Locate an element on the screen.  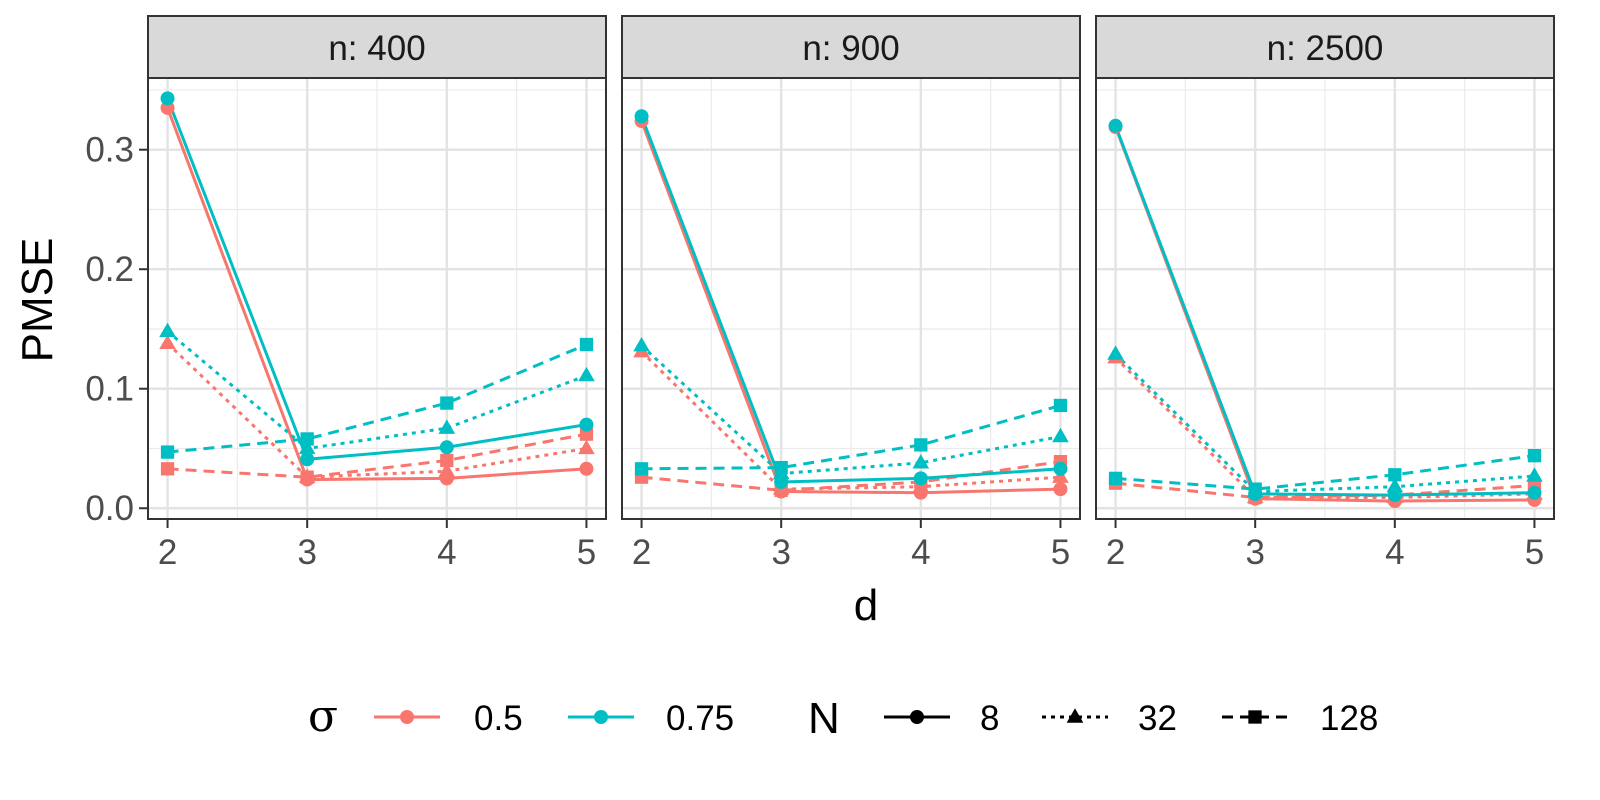
y-tick-label: 0.0 is located at coordinates (109, 508).